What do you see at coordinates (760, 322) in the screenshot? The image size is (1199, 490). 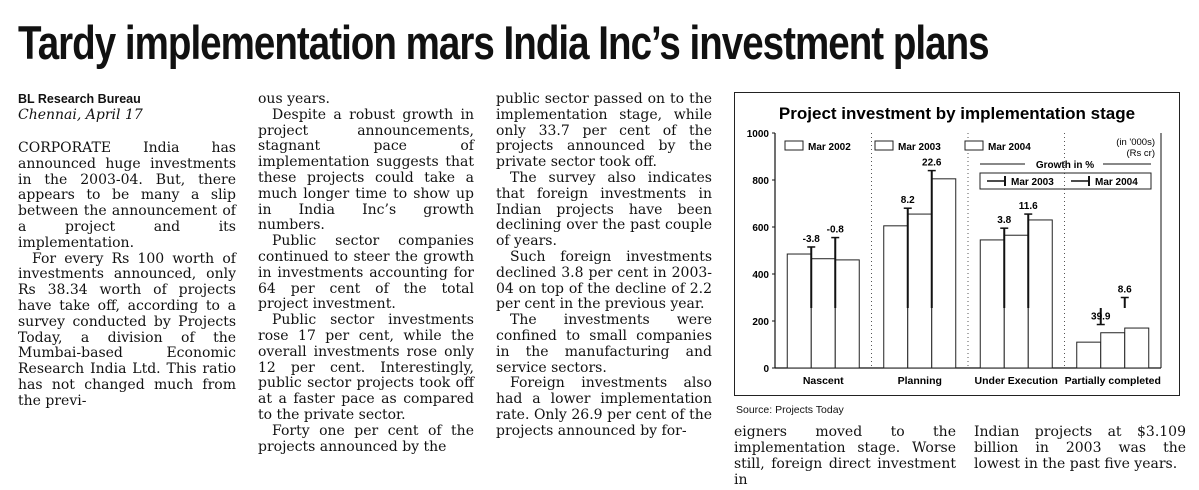 I see `y-tick-label: 200` at bounding box center [760, 322].